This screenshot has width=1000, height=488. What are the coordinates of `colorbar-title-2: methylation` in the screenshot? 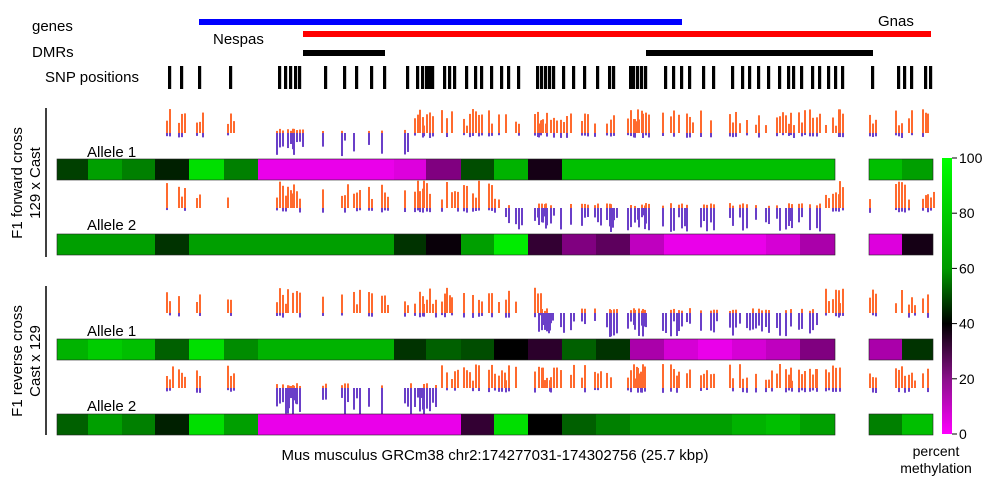 It's located at (936, 468).